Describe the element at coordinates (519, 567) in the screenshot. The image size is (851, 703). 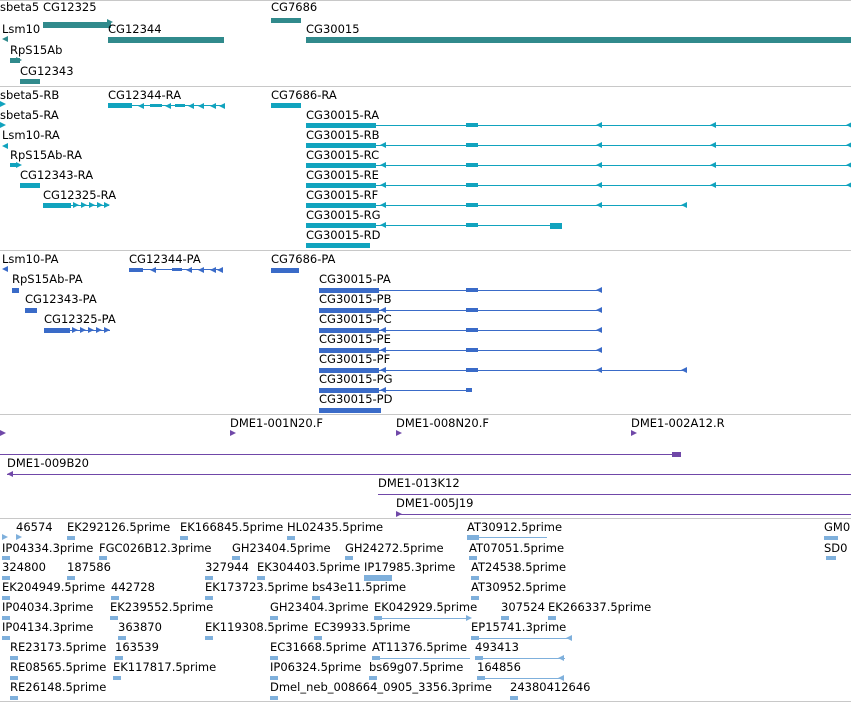
I see `feature-label: AT24538.5prime` at that location.